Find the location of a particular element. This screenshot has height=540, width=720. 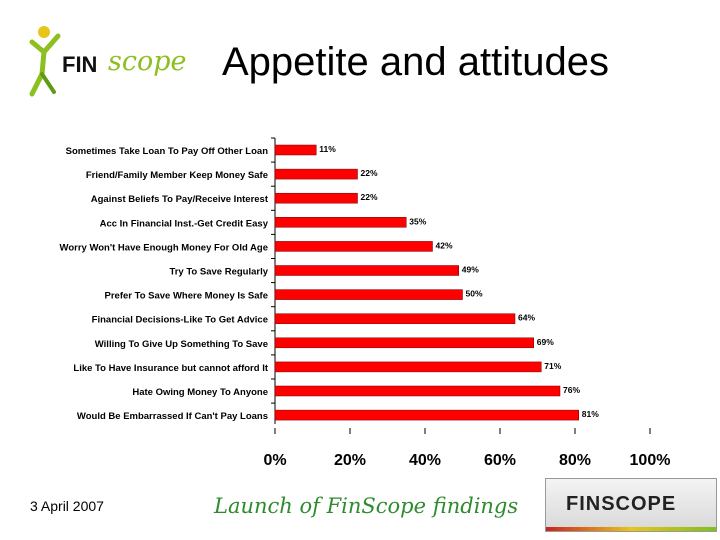

data-label: 81% is located at coordinates (590, 414).